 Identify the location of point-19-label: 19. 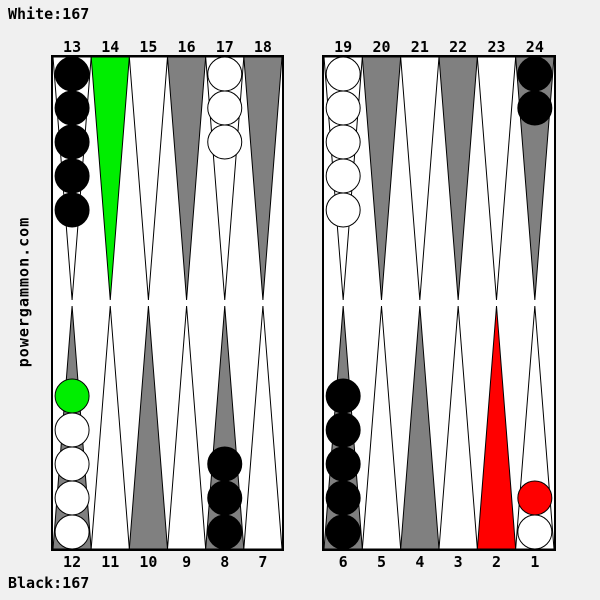
(343, 47).